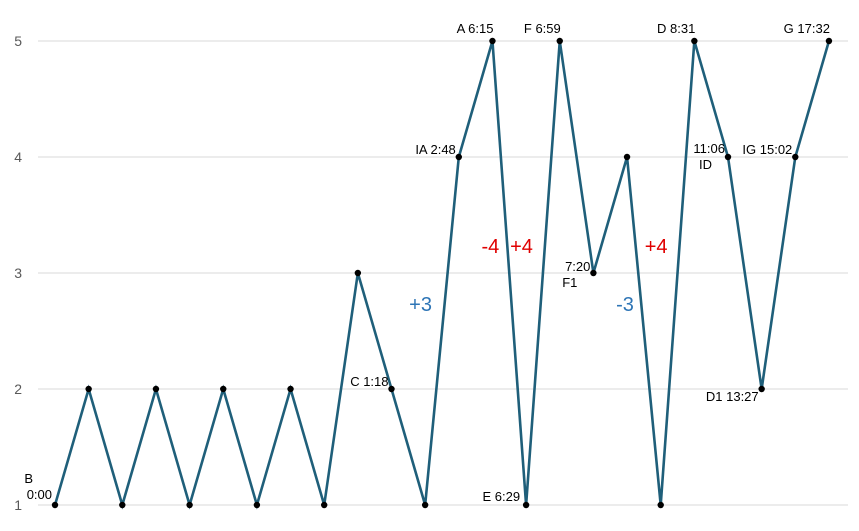 The image size is (859, 531). Describe the element at coordinates (732, 396) in the screenshot. I see `point-label: D1 13:27` at that location.